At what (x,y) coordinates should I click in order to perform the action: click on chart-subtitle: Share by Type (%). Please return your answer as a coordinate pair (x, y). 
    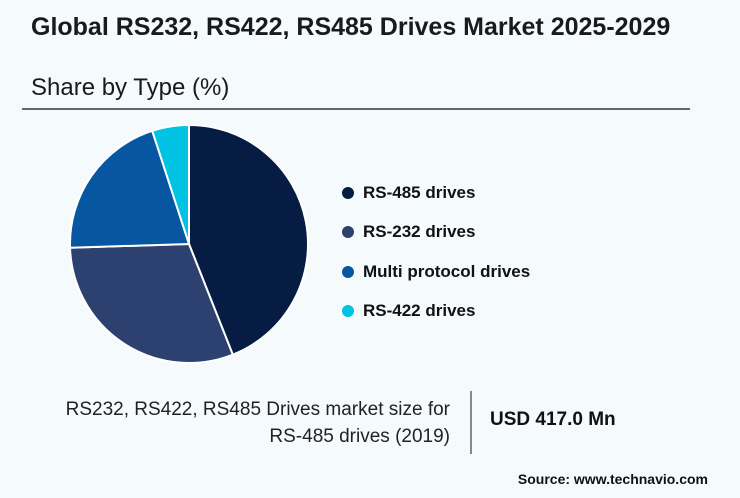
    Looking at the image, I should click on (130, 87).